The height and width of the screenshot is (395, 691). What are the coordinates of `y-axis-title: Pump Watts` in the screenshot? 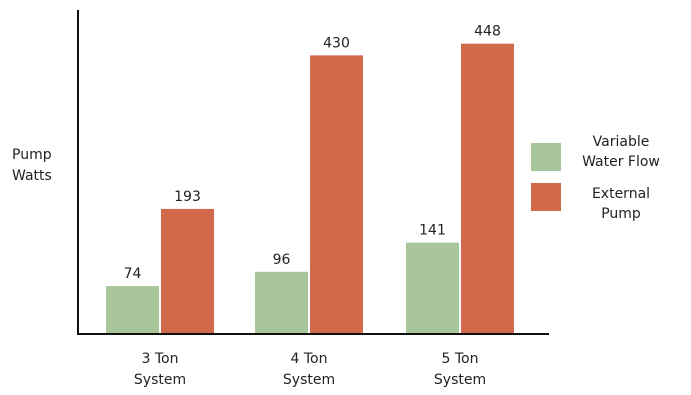 It's located at (32, 165).